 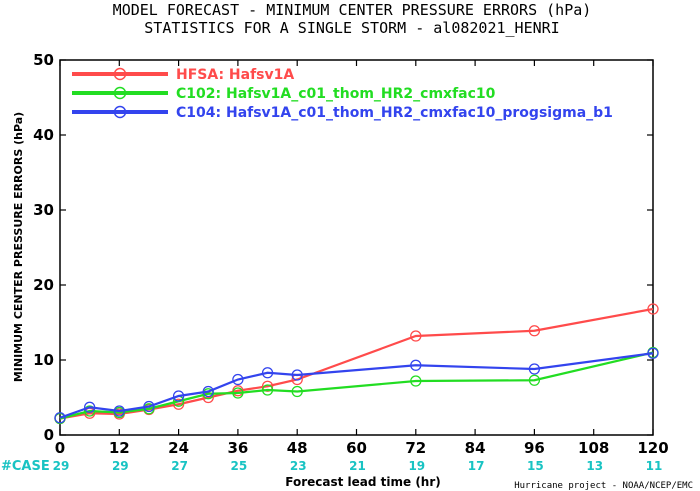 What do you see at coordinates (415, 448) in the screenshot?
I see `x-tick-label: 72` at bounding box center [415, 448].